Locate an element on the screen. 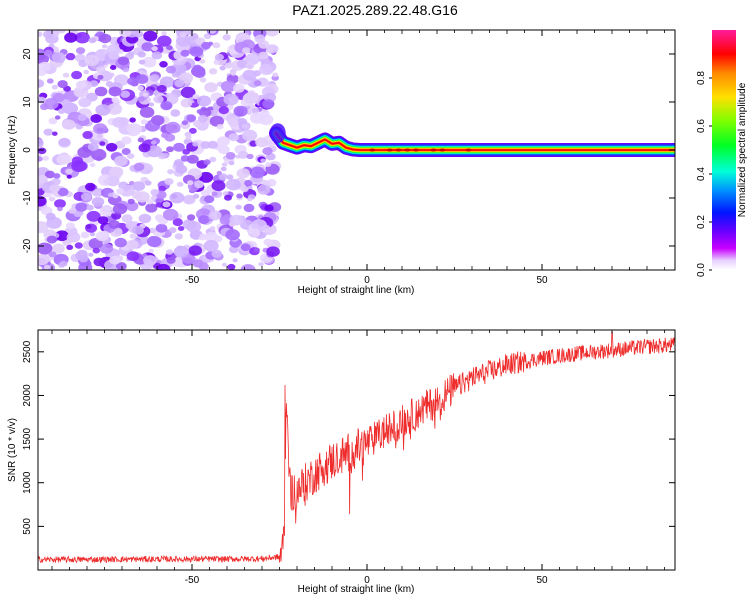  spectrogram-x-tick-label: 0 is located at coordinates (367, 280).